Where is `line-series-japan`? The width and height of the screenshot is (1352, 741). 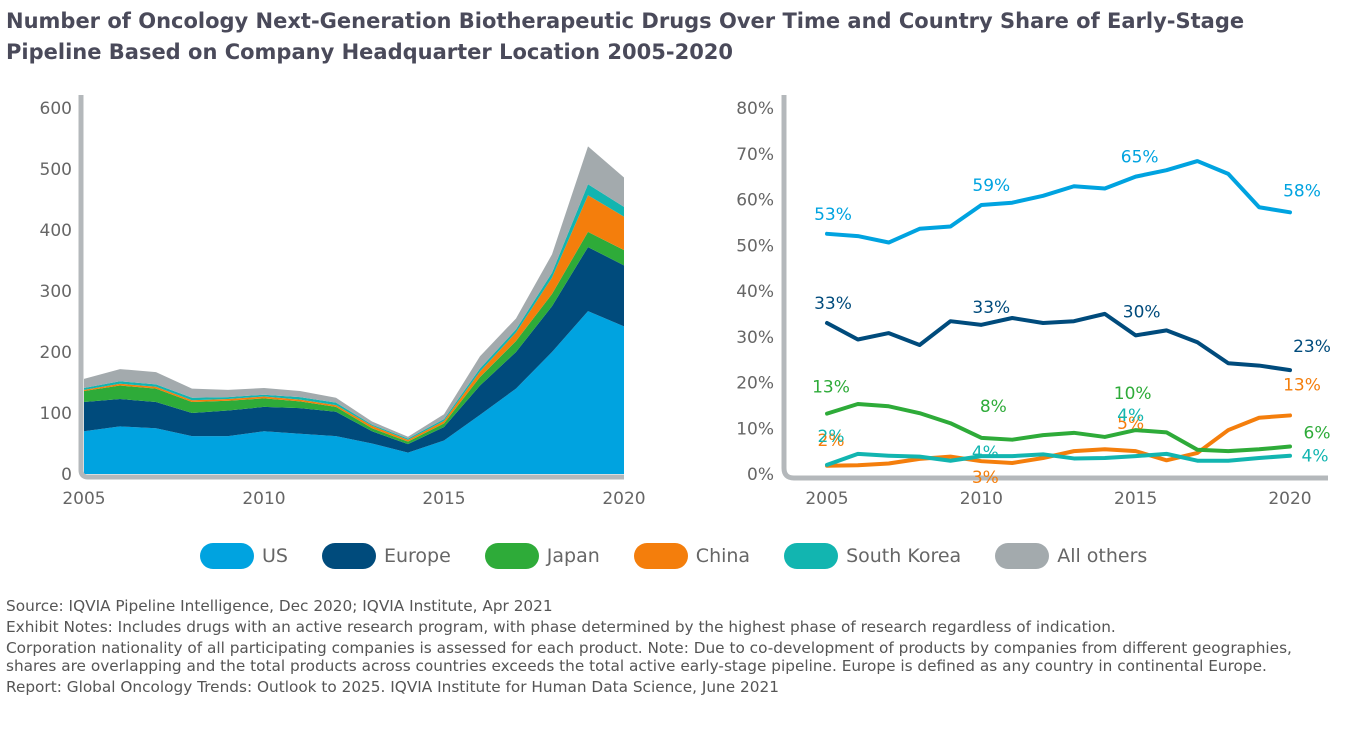
line-series-japan is located at coordinates (1058, 428).